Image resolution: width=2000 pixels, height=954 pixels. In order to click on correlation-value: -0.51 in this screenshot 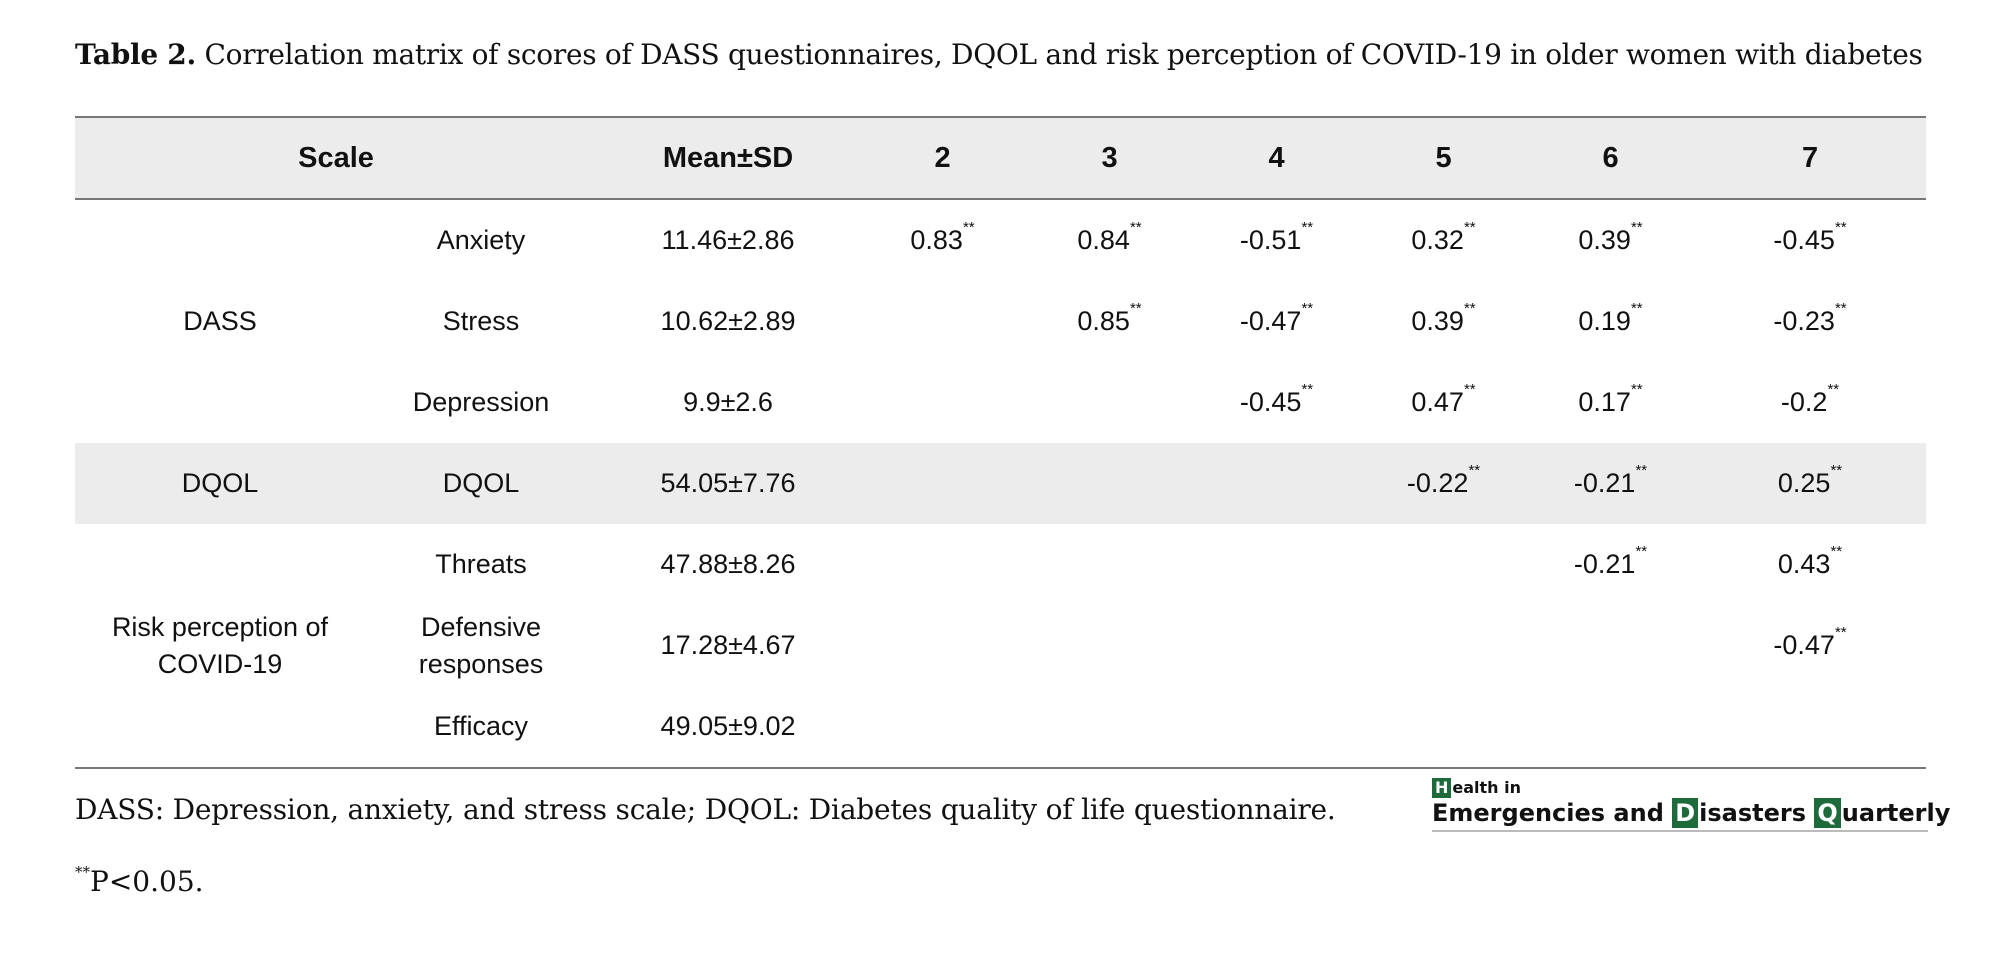, I will do `click(1270, 240)`.